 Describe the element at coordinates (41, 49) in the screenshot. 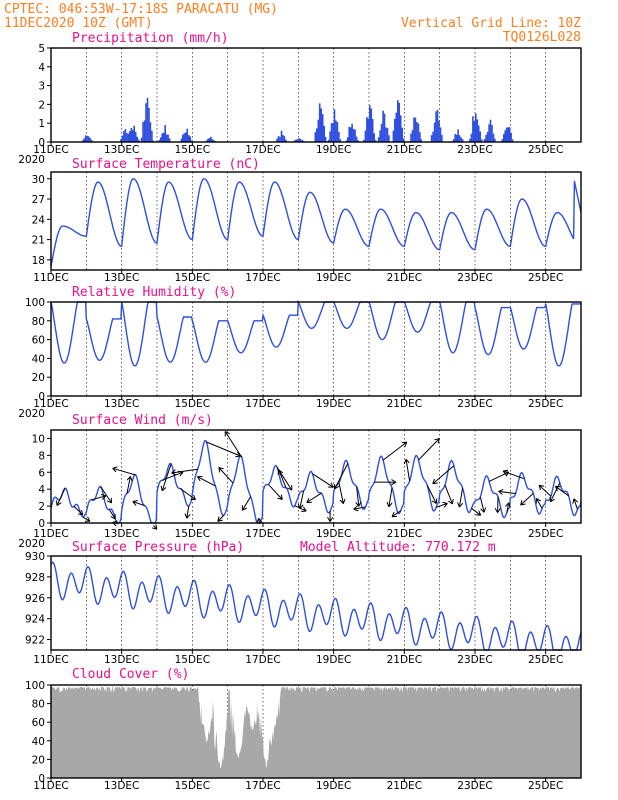

I see `y-tick-label: 5` at that location.